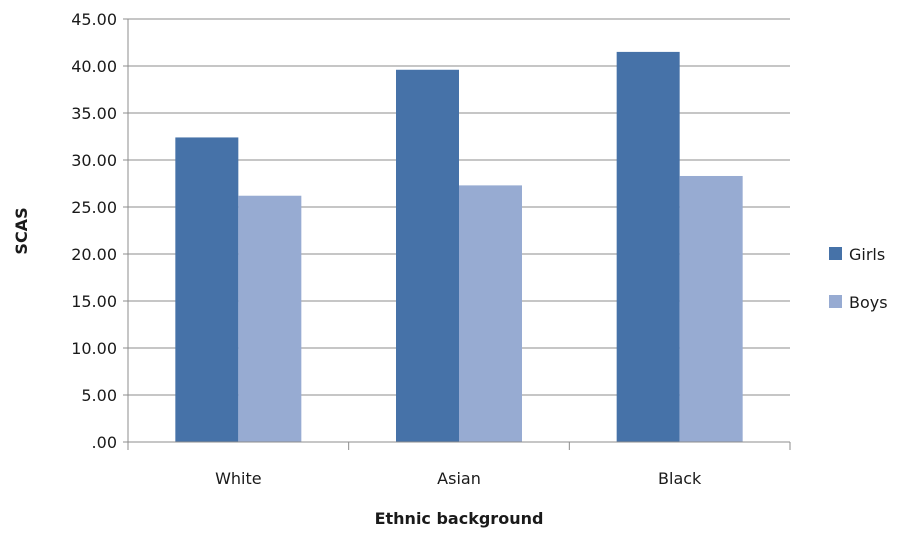 The width and height of the screenshot is (909, 541). Describe the element at coordinates (835, 253) in the screenshot. I see `legend-swatch-girls` at that location.